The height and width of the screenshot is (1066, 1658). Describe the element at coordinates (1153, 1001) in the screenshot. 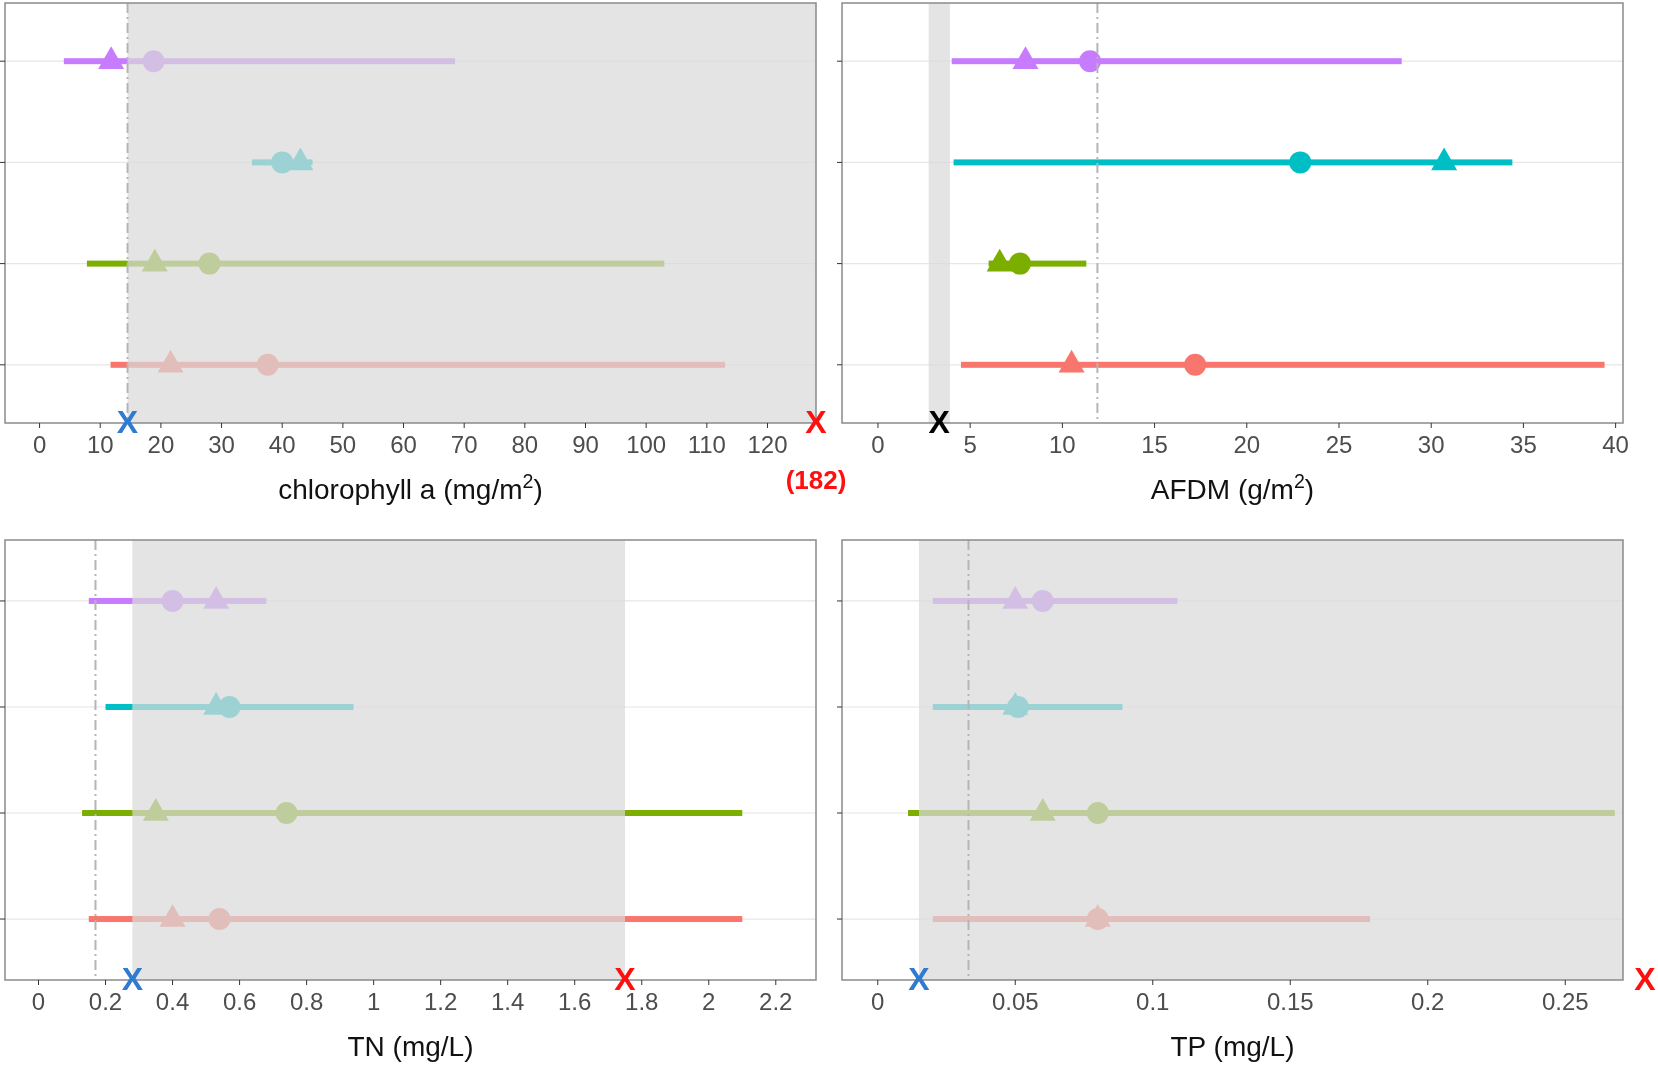

I see `x-tick-label: 0.1` at that location.